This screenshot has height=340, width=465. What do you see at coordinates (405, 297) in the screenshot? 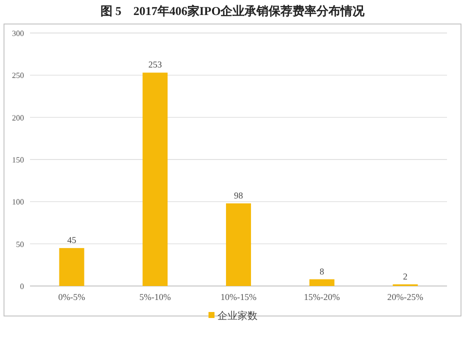
I see `x-tick-label: 20%-25%` at bounding box center [405, 297].